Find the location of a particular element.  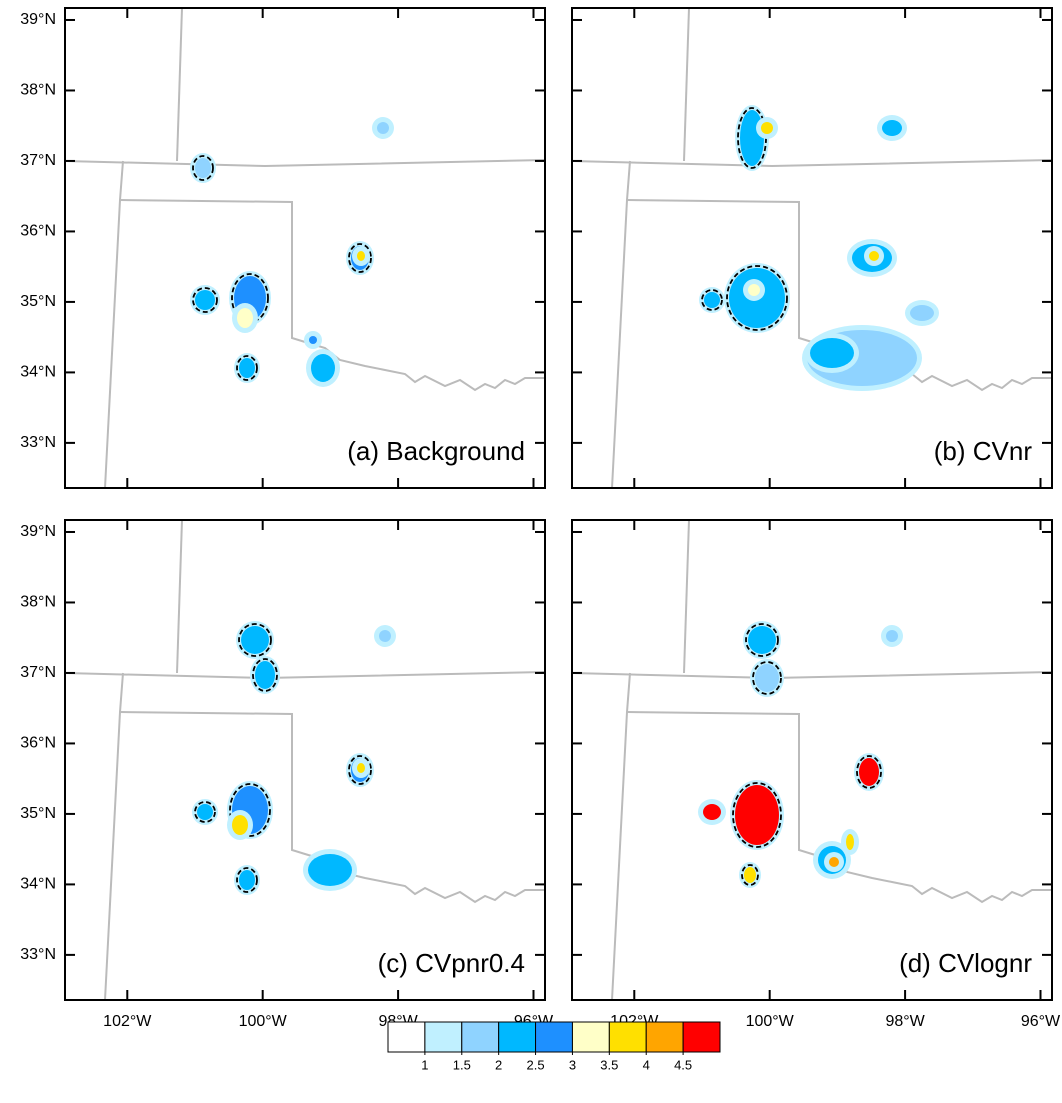

colorbar-tick-label: 1.5 is located at coordinates (462, 1064).